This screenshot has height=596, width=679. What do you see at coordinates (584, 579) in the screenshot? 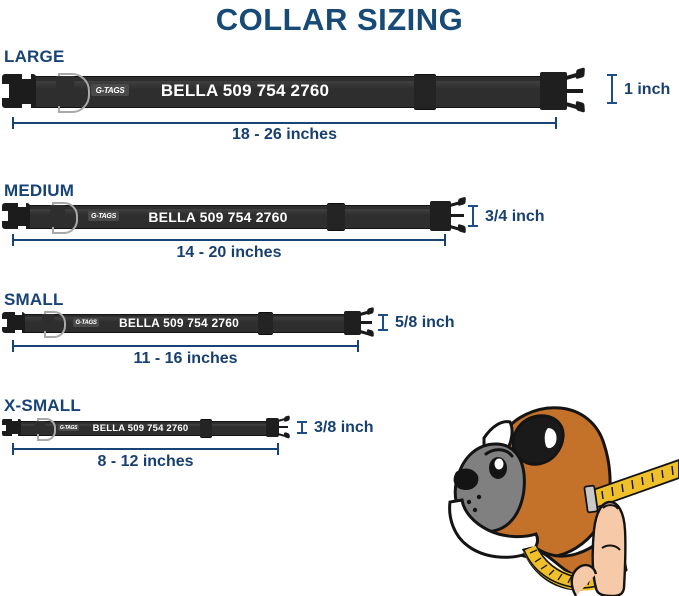
I see `hand-knuckle-fold` at bounding box center [584, 579].